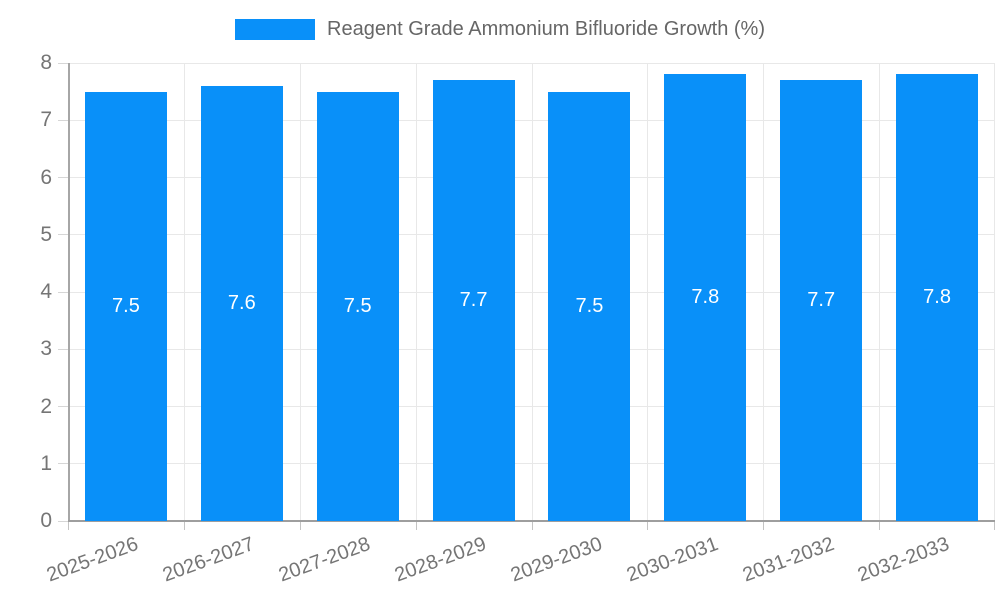 This screenshot has height=600, width=1000. Describe the element at coordinates (93, 560) in the screenshot. I see `x-axis-category-label: 2025-2026` at that location.